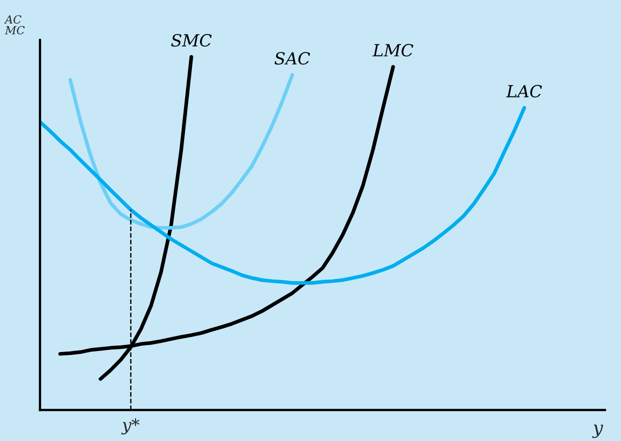 Image resolution: width=621 pixels, height=441 pixels. What do you see at coordinates (14, 24) in the screenshot?
I see `y-axis-title: AC MC` at bounding box center [14, 24].